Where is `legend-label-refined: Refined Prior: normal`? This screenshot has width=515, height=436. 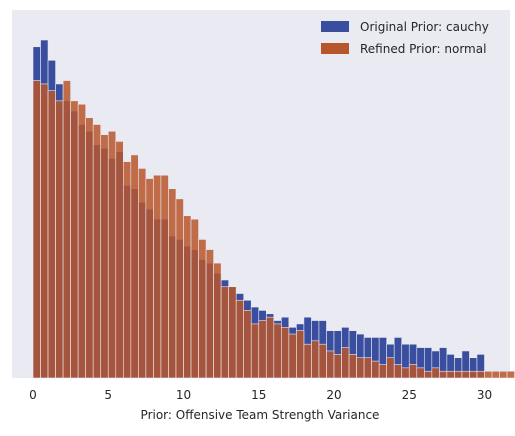 legend-label-refined: Refined Prior: normal is located at coordinates (423, 49).